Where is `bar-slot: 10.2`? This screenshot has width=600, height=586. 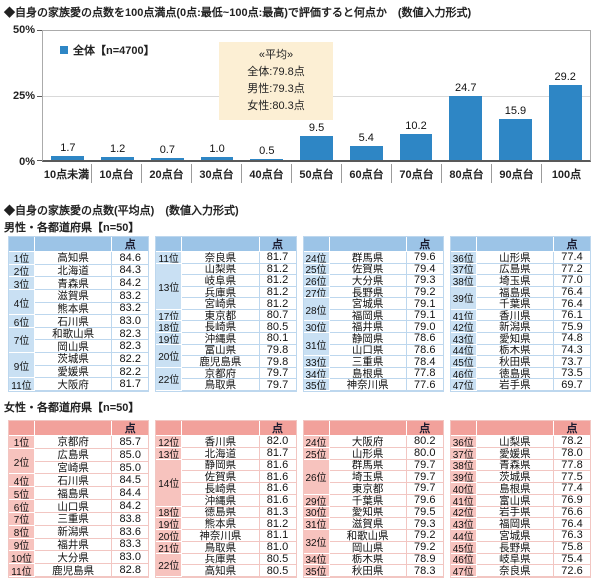 bar-slot: 10.2 is located at coordinates (416, 95).